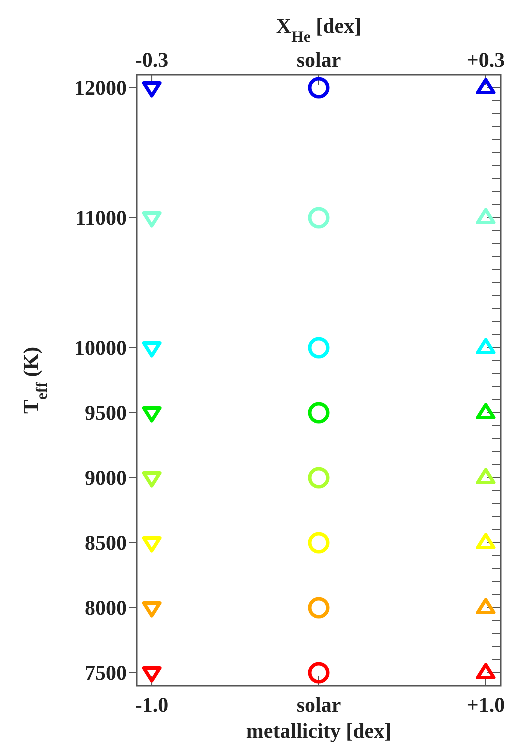 This screenshot has width=519, height=754. Describe the element at coordinates (100, 88) in the screenshot. I see `y-tick-label: 12000` at that location.